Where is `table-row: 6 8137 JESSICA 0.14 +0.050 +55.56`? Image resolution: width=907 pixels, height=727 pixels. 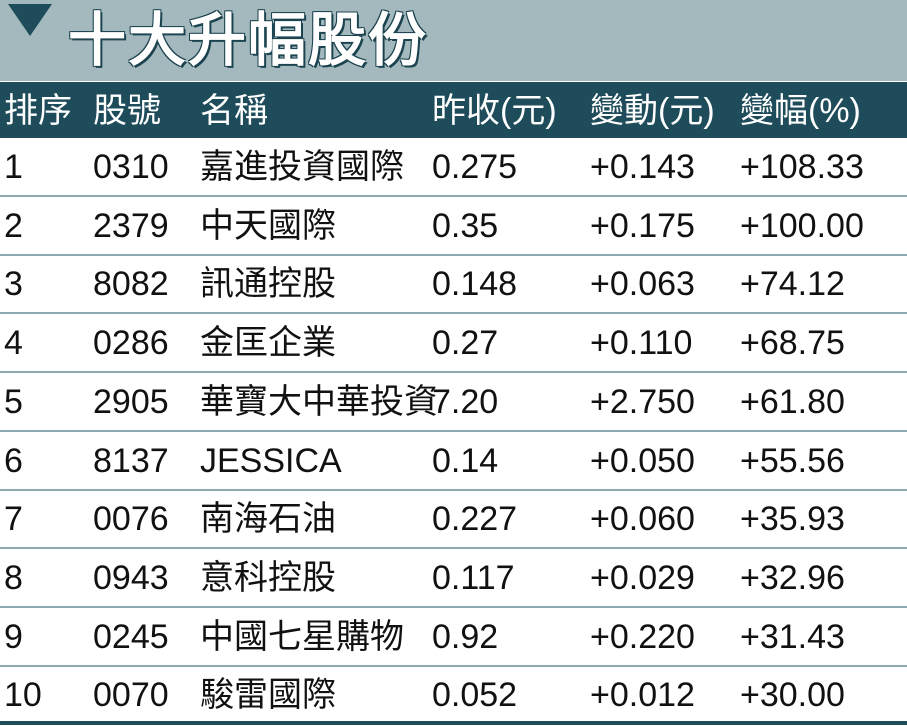 table-row: 6 8137 JESSICA 0.14 +0.050 +55.56 is located at coordinates (453, 462).